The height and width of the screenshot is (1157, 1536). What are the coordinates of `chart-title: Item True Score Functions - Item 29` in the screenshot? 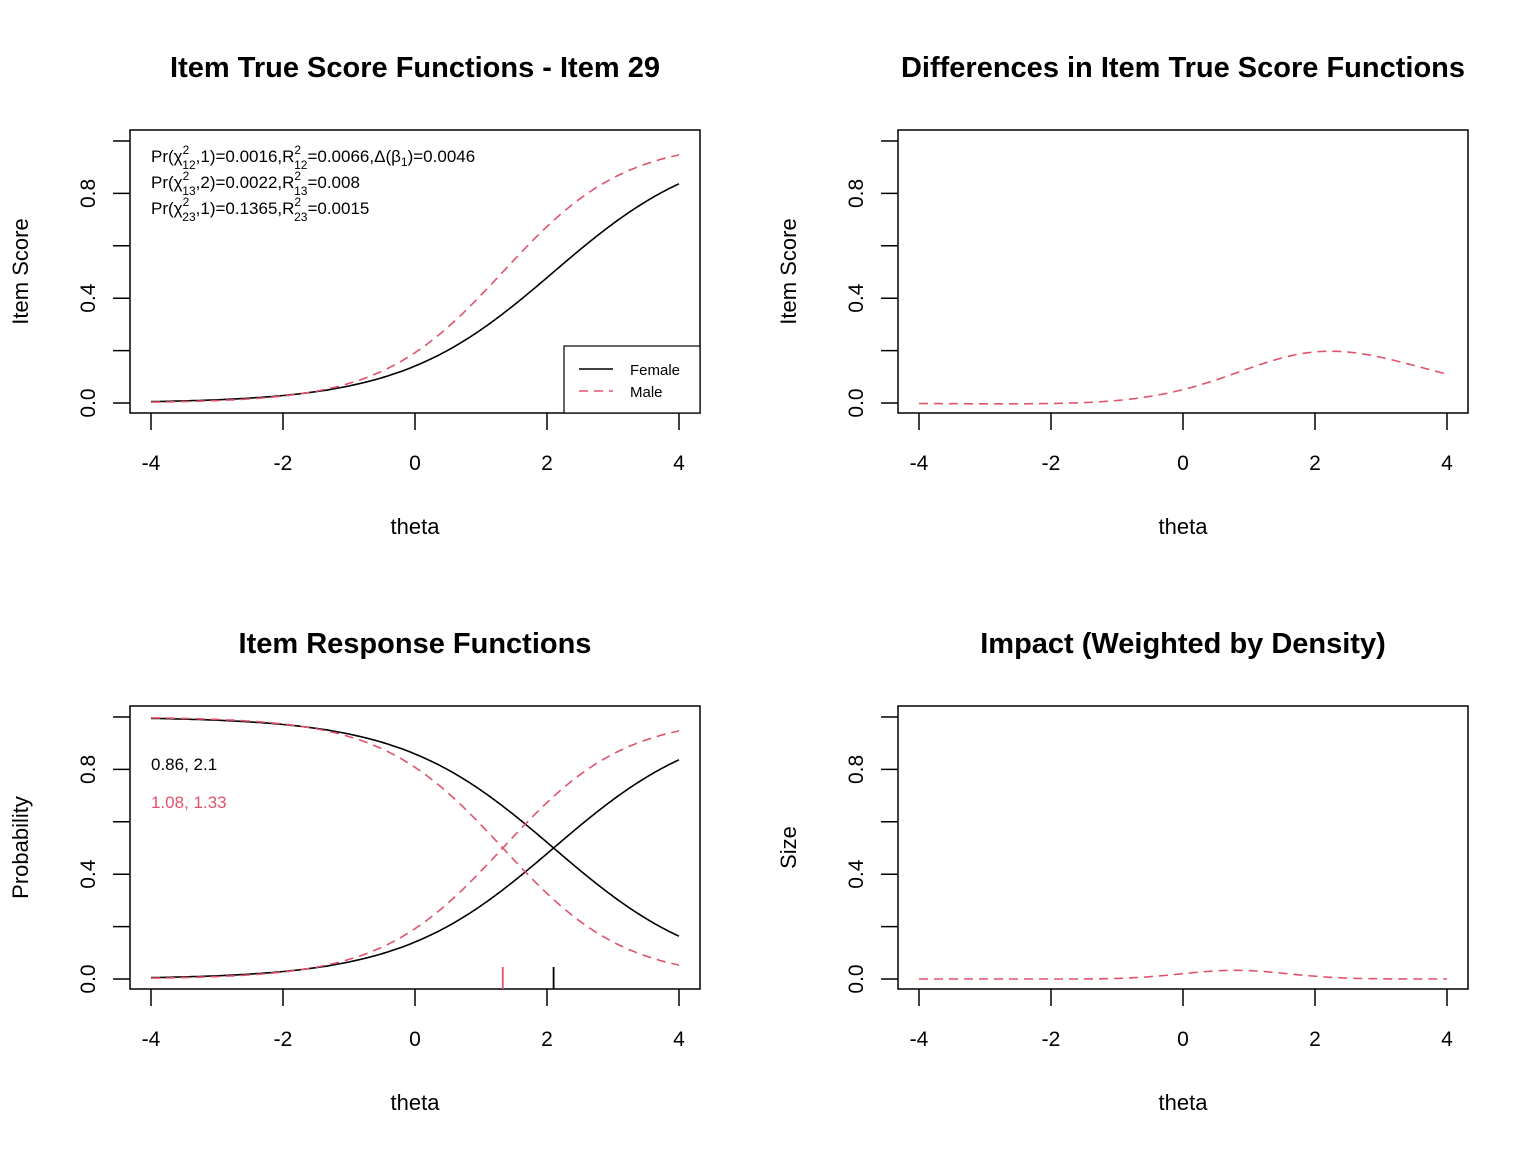 It's located at (415, 68).